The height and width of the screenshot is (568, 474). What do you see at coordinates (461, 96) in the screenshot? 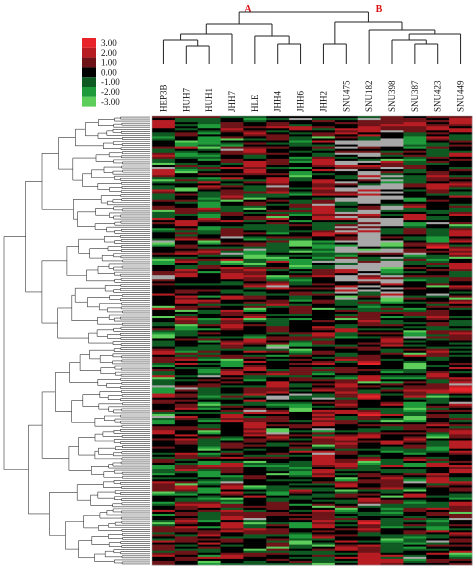
I see `column-label: SNU449` at bounding box center [461, 96].